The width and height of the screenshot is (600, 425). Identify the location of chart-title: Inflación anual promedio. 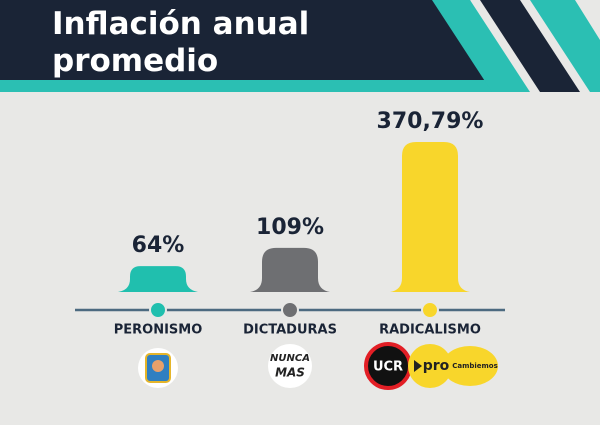
(181, 42).